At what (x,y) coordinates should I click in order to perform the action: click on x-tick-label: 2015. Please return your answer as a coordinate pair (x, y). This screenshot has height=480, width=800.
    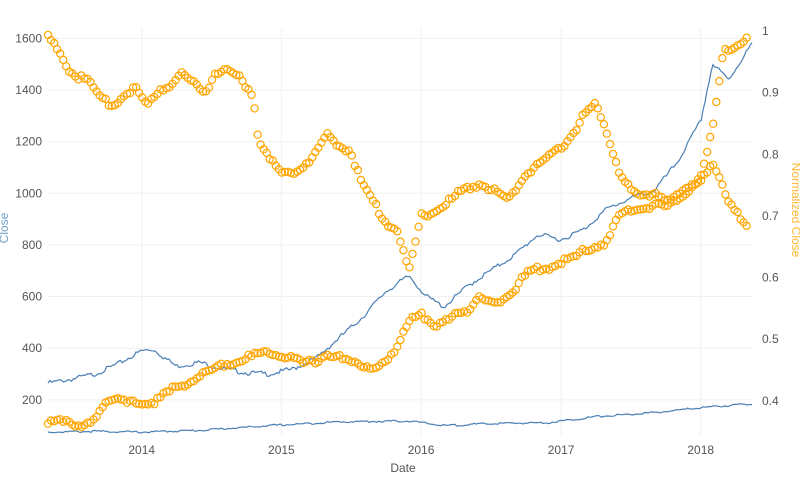
    Looking at the image, I should click on (281, 450).